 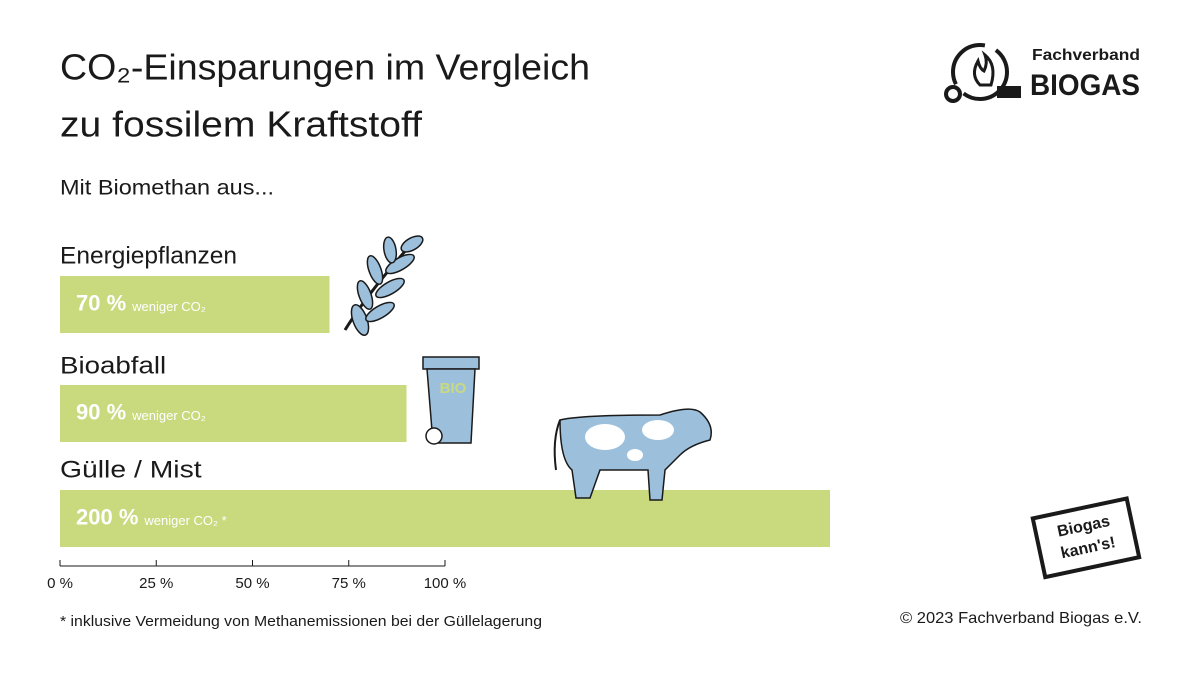 What do you see at coordinates (113, 365) in the screenshot?
I see `category-label: Bioabfall` at bounding box center [113, 365].